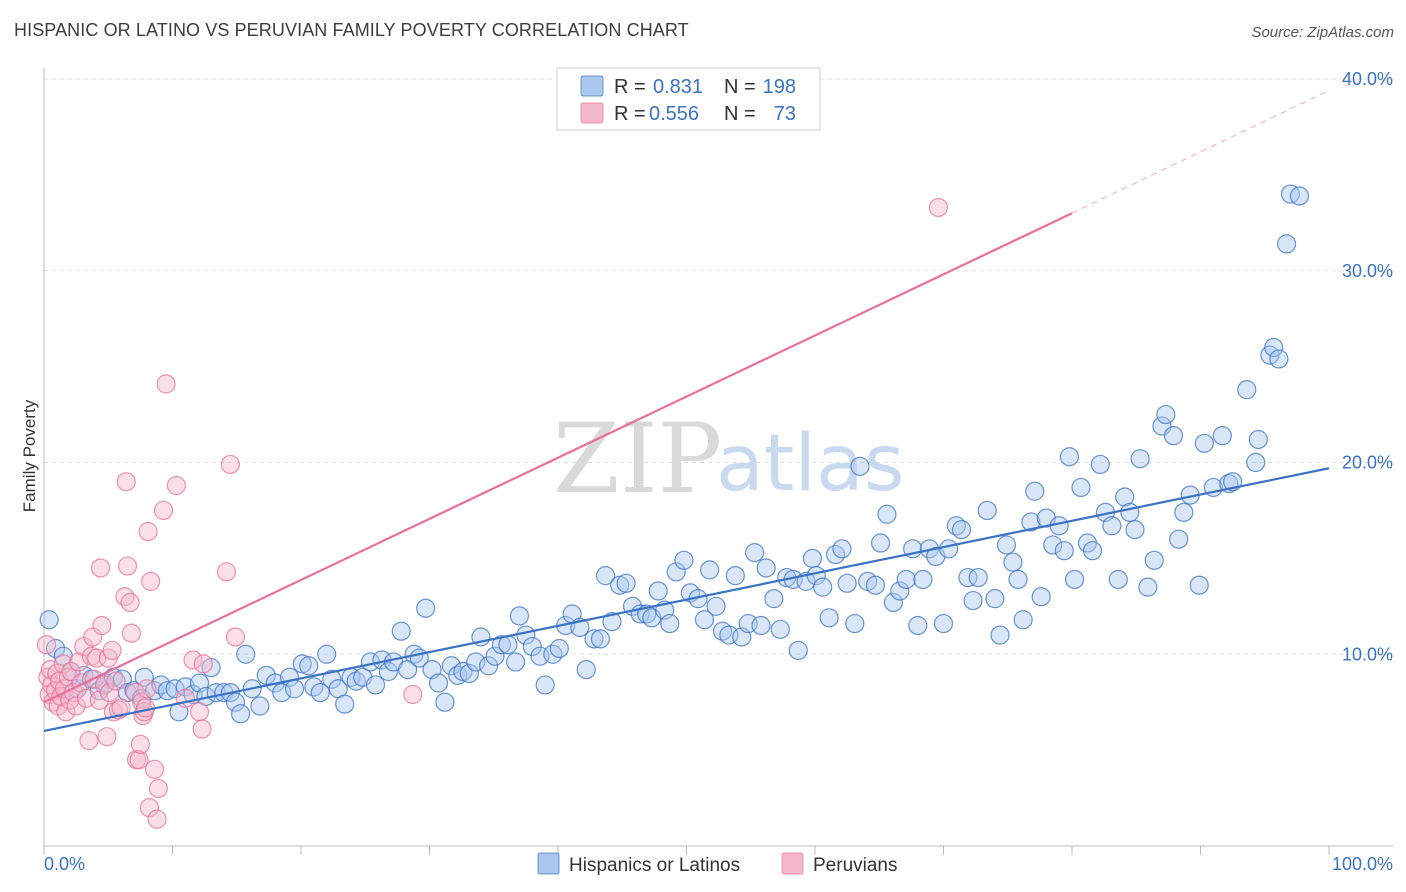  I want to click on legend: R = 0.831 N = 198 R = 0.556 N = 73, so click(688, 99).